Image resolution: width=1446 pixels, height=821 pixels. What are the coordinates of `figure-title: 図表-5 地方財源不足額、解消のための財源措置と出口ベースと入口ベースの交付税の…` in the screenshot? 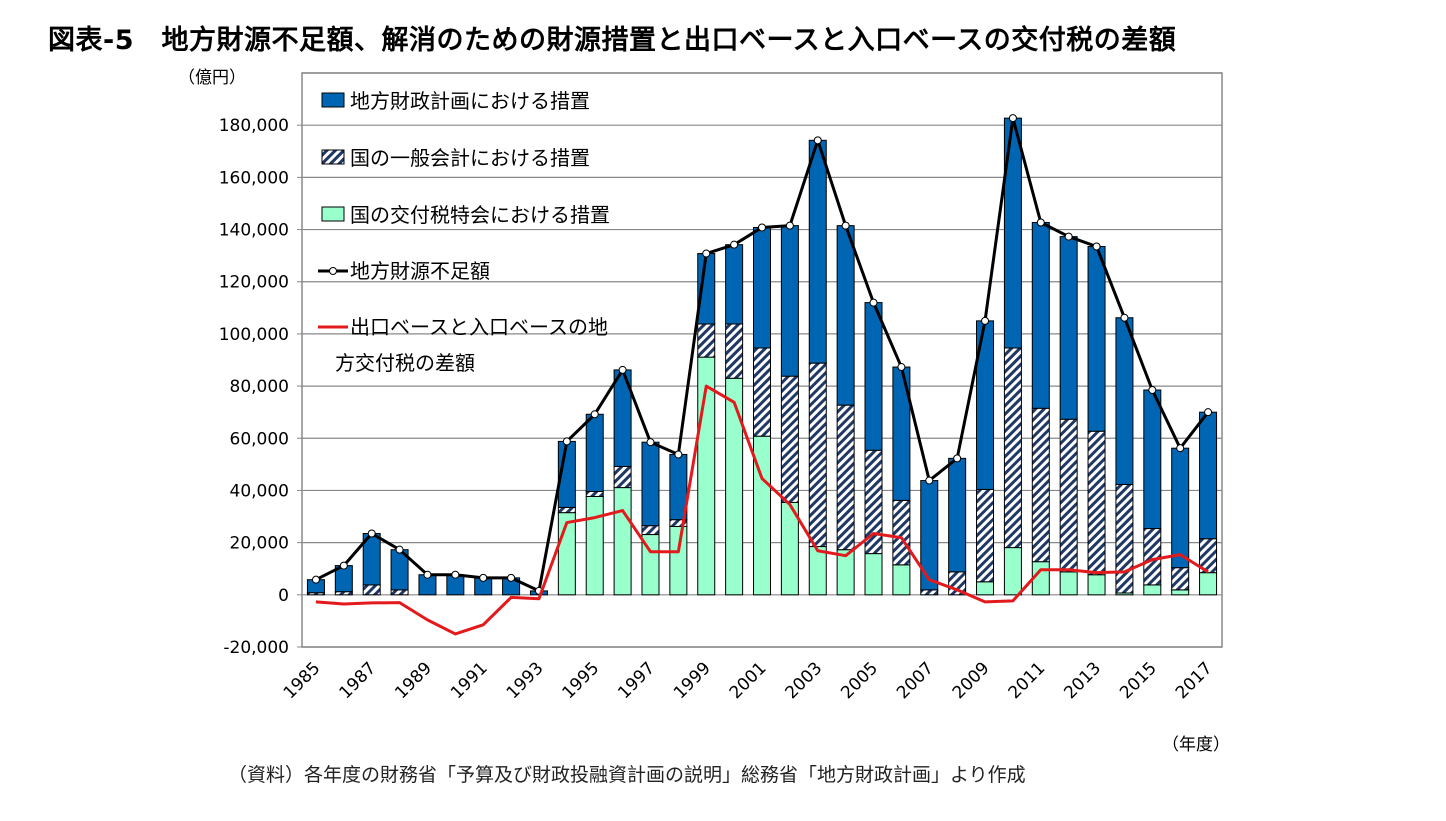 It's located at (612, 40).